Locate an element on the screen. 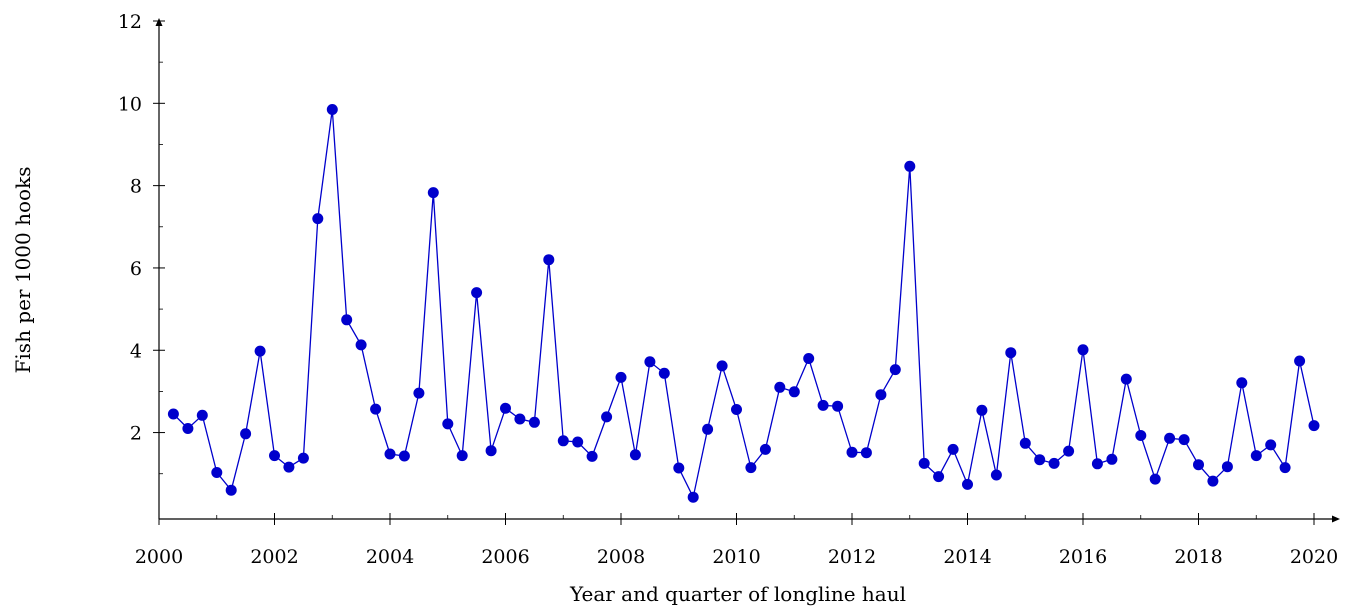  y-tick-label: 8 is located at coordinates (136, 187).